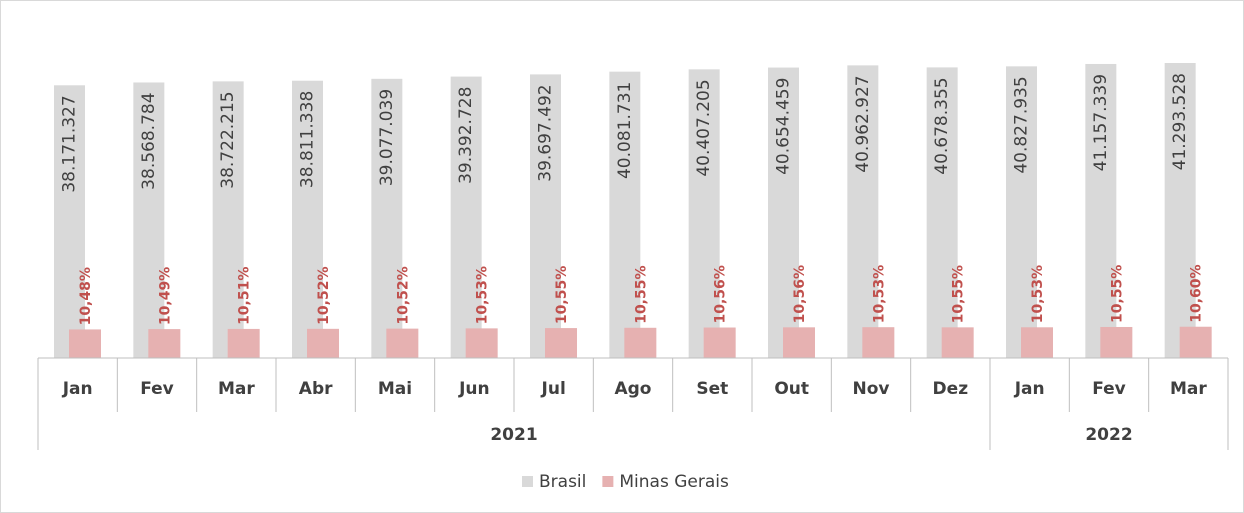  Describe the element at coordinates (245, 296) in the screenshot. I see `data-label: 10,51%` at that location.